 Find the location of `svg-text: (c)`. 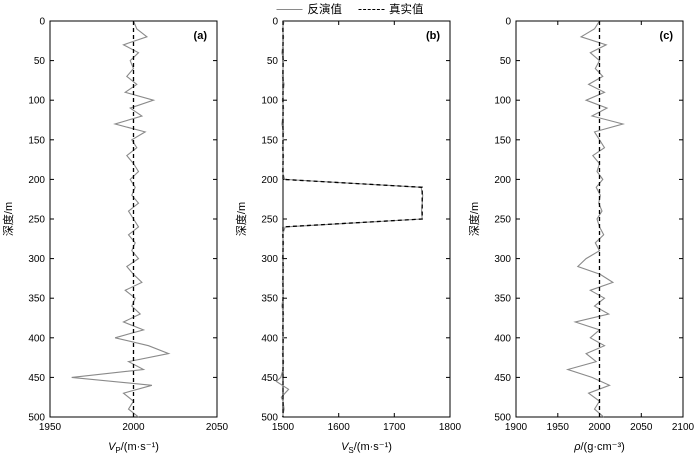

svg-text: (c) is located at coordinates (667, 36).